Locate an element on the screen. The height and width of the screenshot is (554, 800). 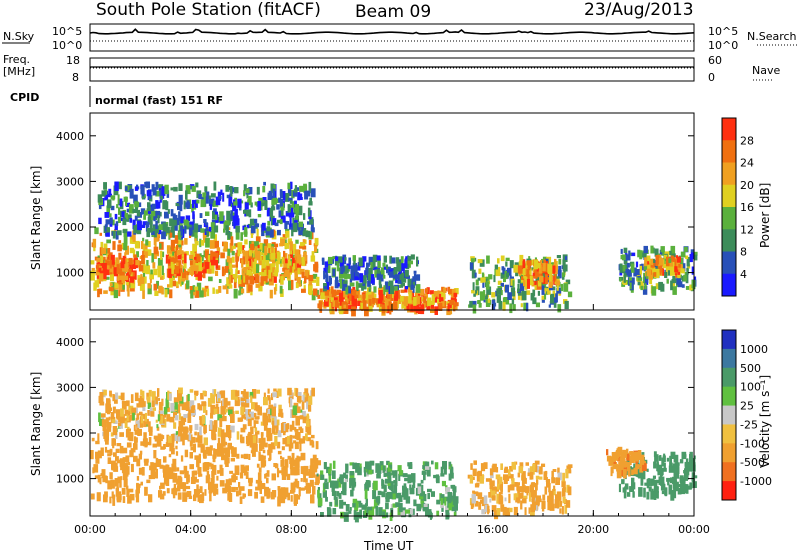
nsky-label: N.Sky is located at coordinates (19, 36).